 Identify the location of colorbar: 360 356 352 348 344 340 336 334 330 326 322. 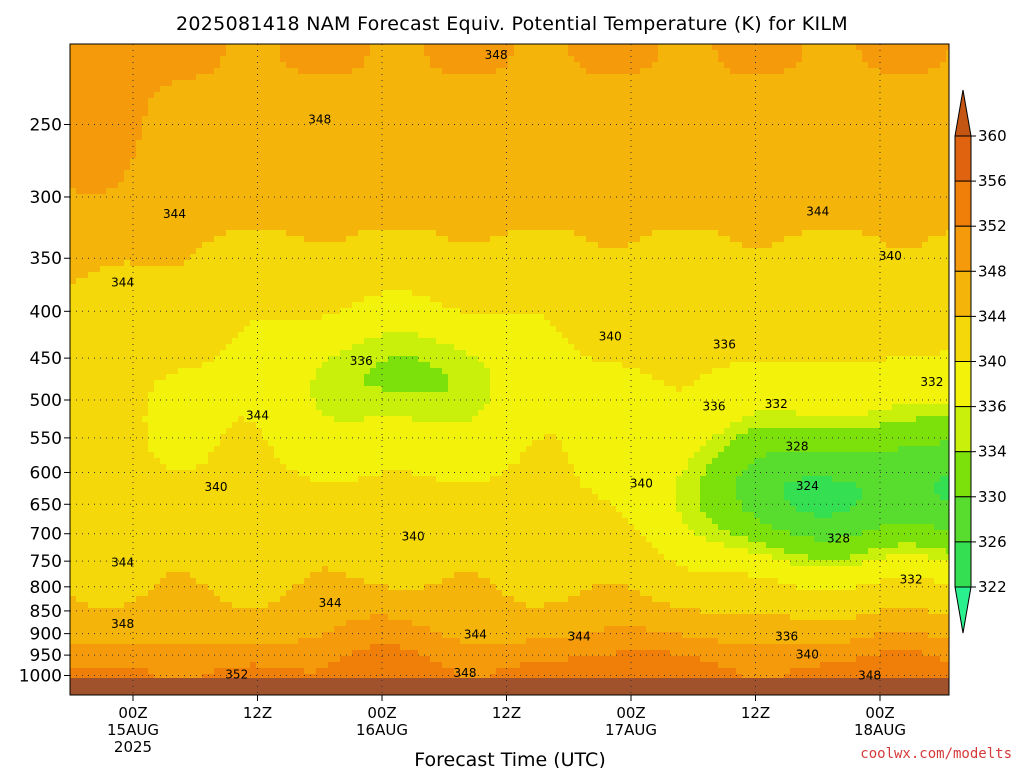
(980, 361).